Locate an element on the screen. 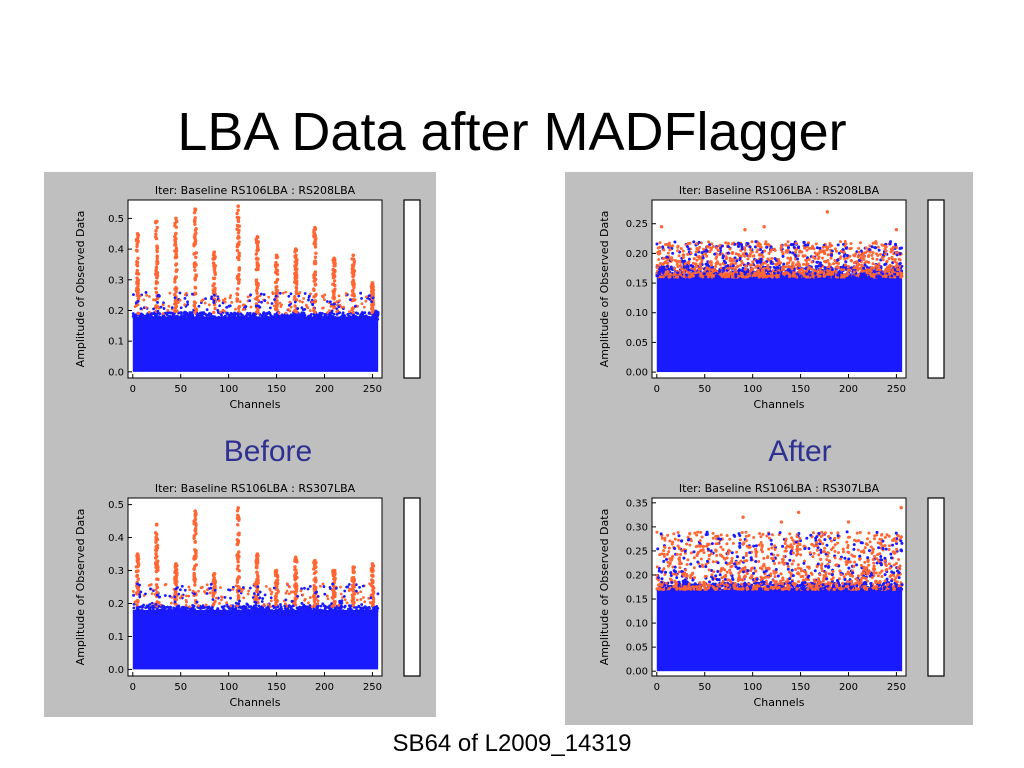 The height and width of the screenshot is (768, 1024). y-tick-label: 0.05 is located at coordinates (637, 343).